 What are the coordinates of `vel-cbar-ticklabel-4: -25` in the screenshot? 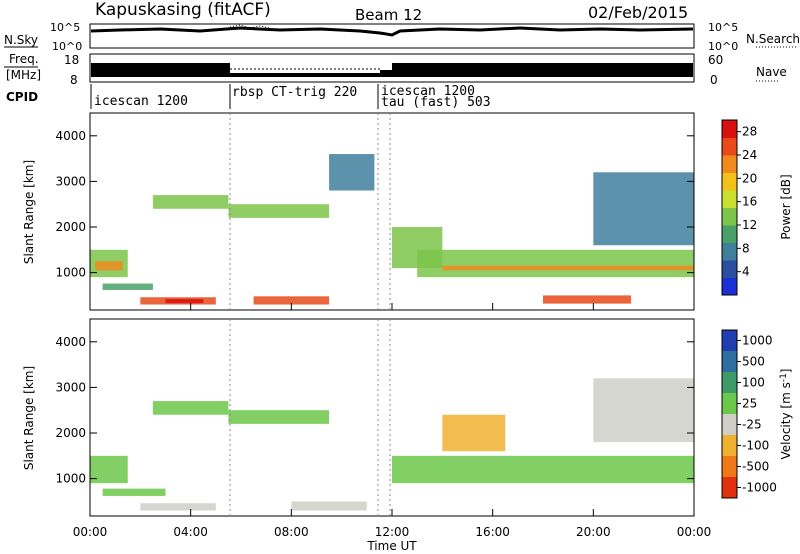 It's located at (752, 425).